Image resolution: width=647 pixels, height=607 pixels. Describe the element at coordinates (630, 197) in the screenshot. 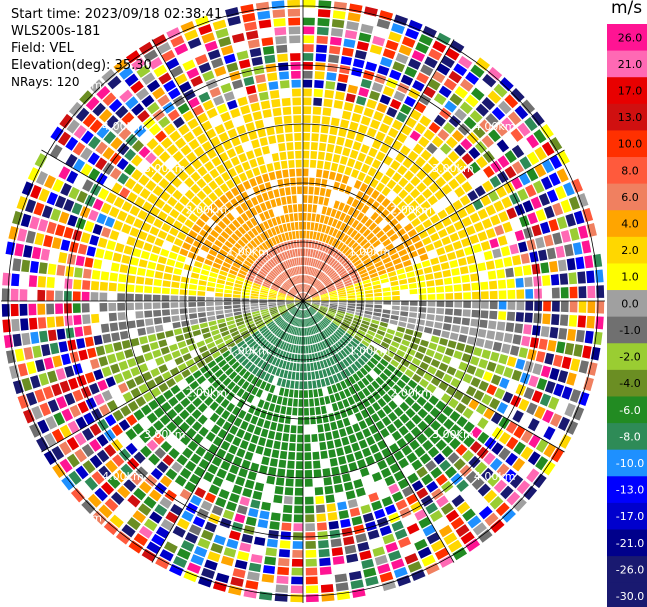

I see `colorbar-tick-label: 6.0` at that location.